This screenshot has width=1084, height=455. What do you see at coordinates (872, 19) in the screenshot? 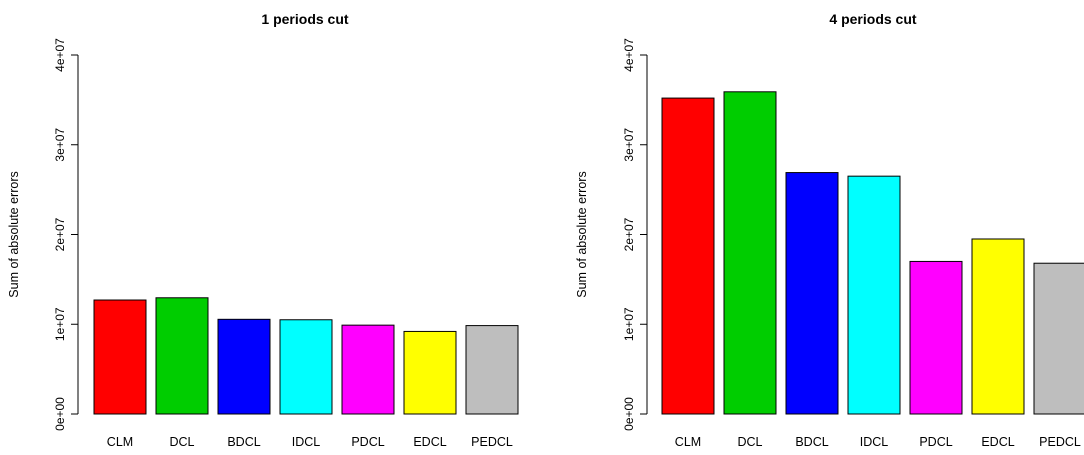
I see `chart-title: 4 periods cut` at bounding box center [872, 19].